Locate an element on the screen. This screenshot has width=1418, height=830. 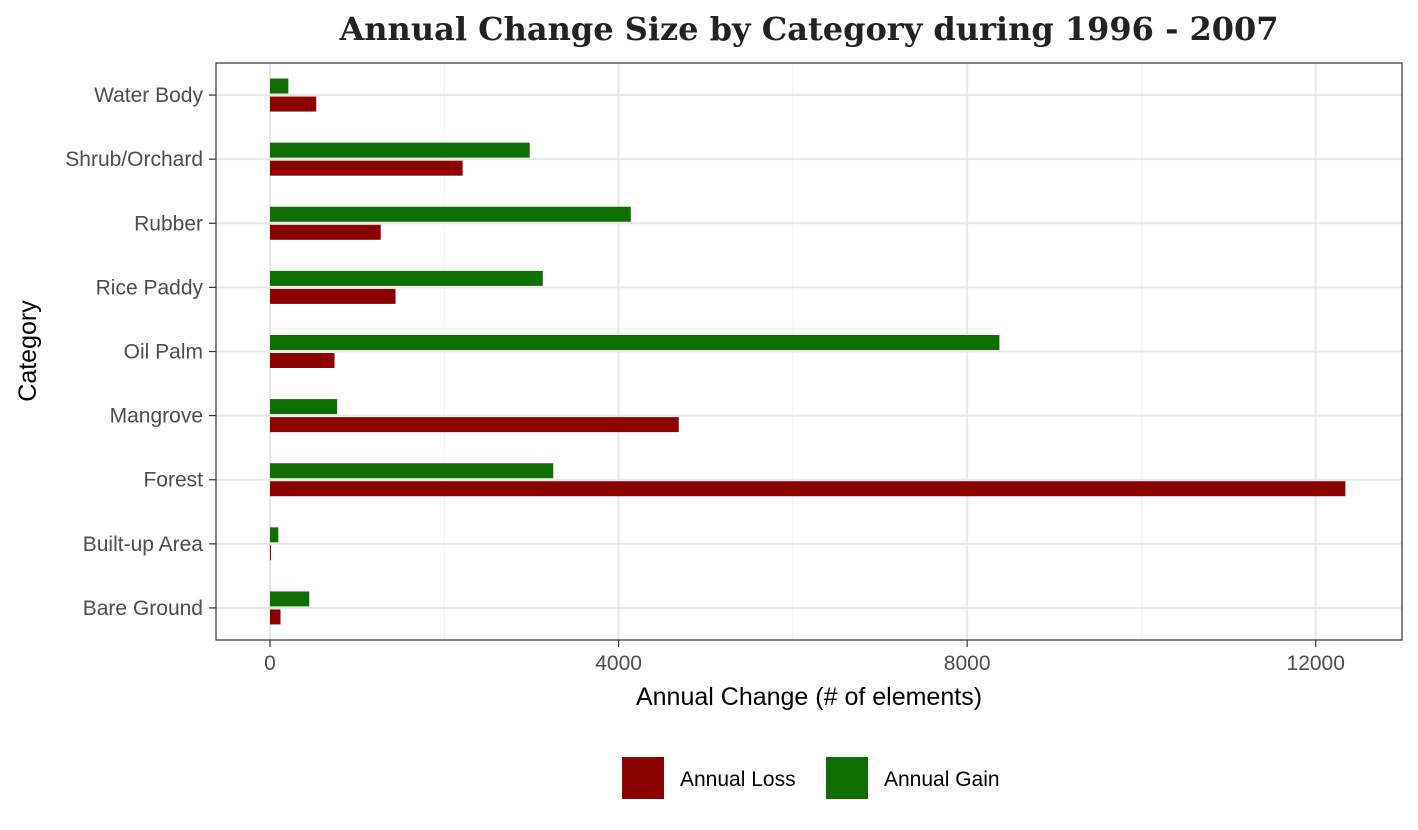
x-tick-label: 12000 is located at coordinates (1316, 663).